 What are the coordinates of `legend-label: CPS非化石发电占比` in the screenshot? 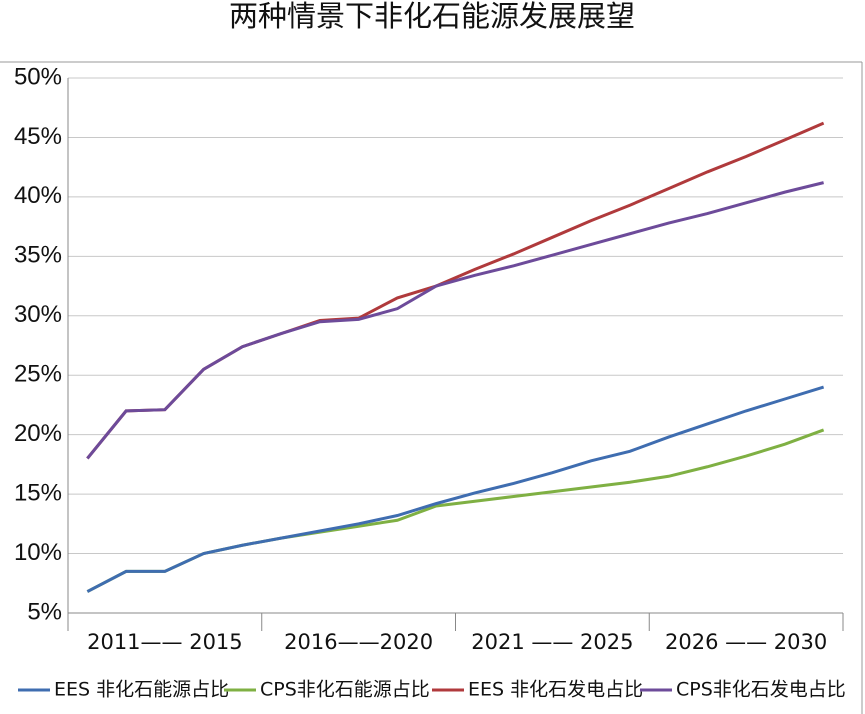 It's located at (761, 690).